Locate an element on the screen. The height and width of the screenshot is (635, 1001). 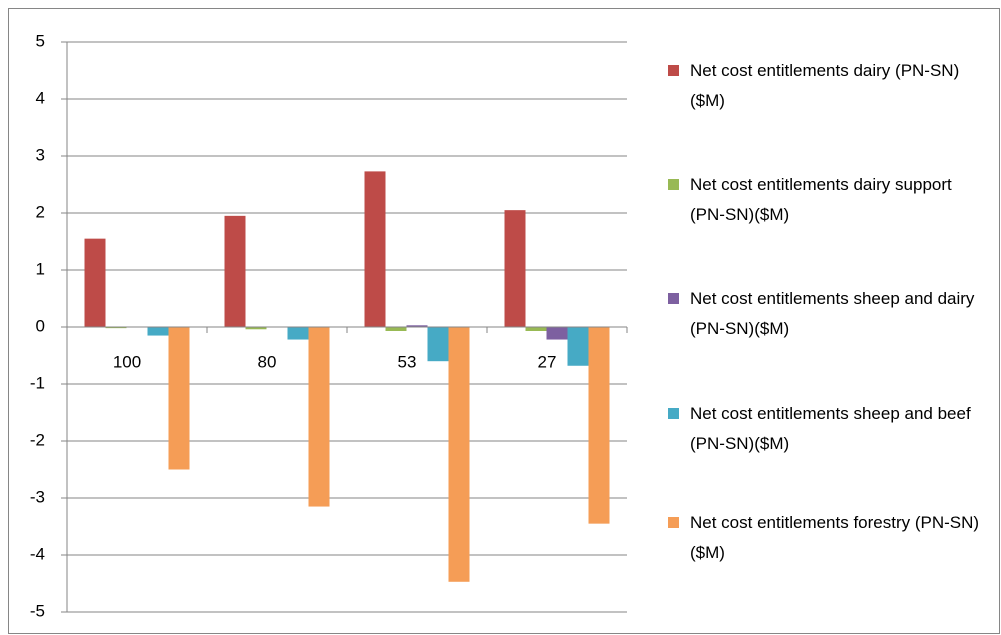
y-tick-label: 1 is located at coordinates (40, 268).